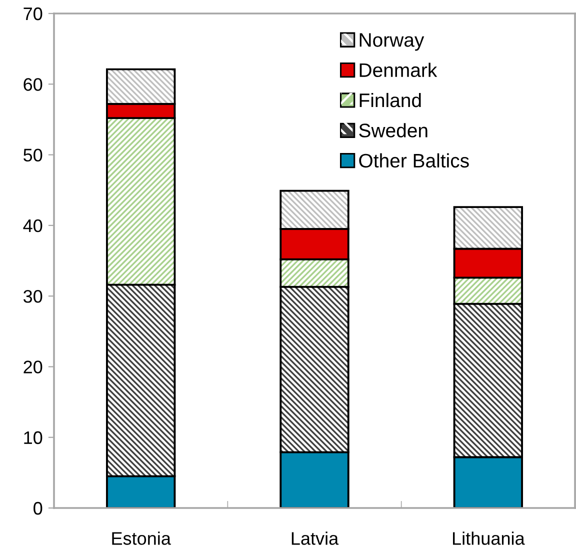  Describe the element at coordinates (390, 100) in the screenshot. I see `legend-label: Finland` at that location.